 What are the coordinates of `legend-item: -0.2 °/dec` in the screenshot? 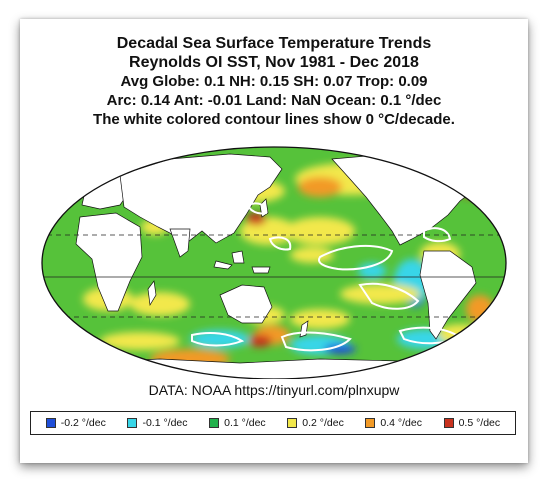 It's located at (75, 423).